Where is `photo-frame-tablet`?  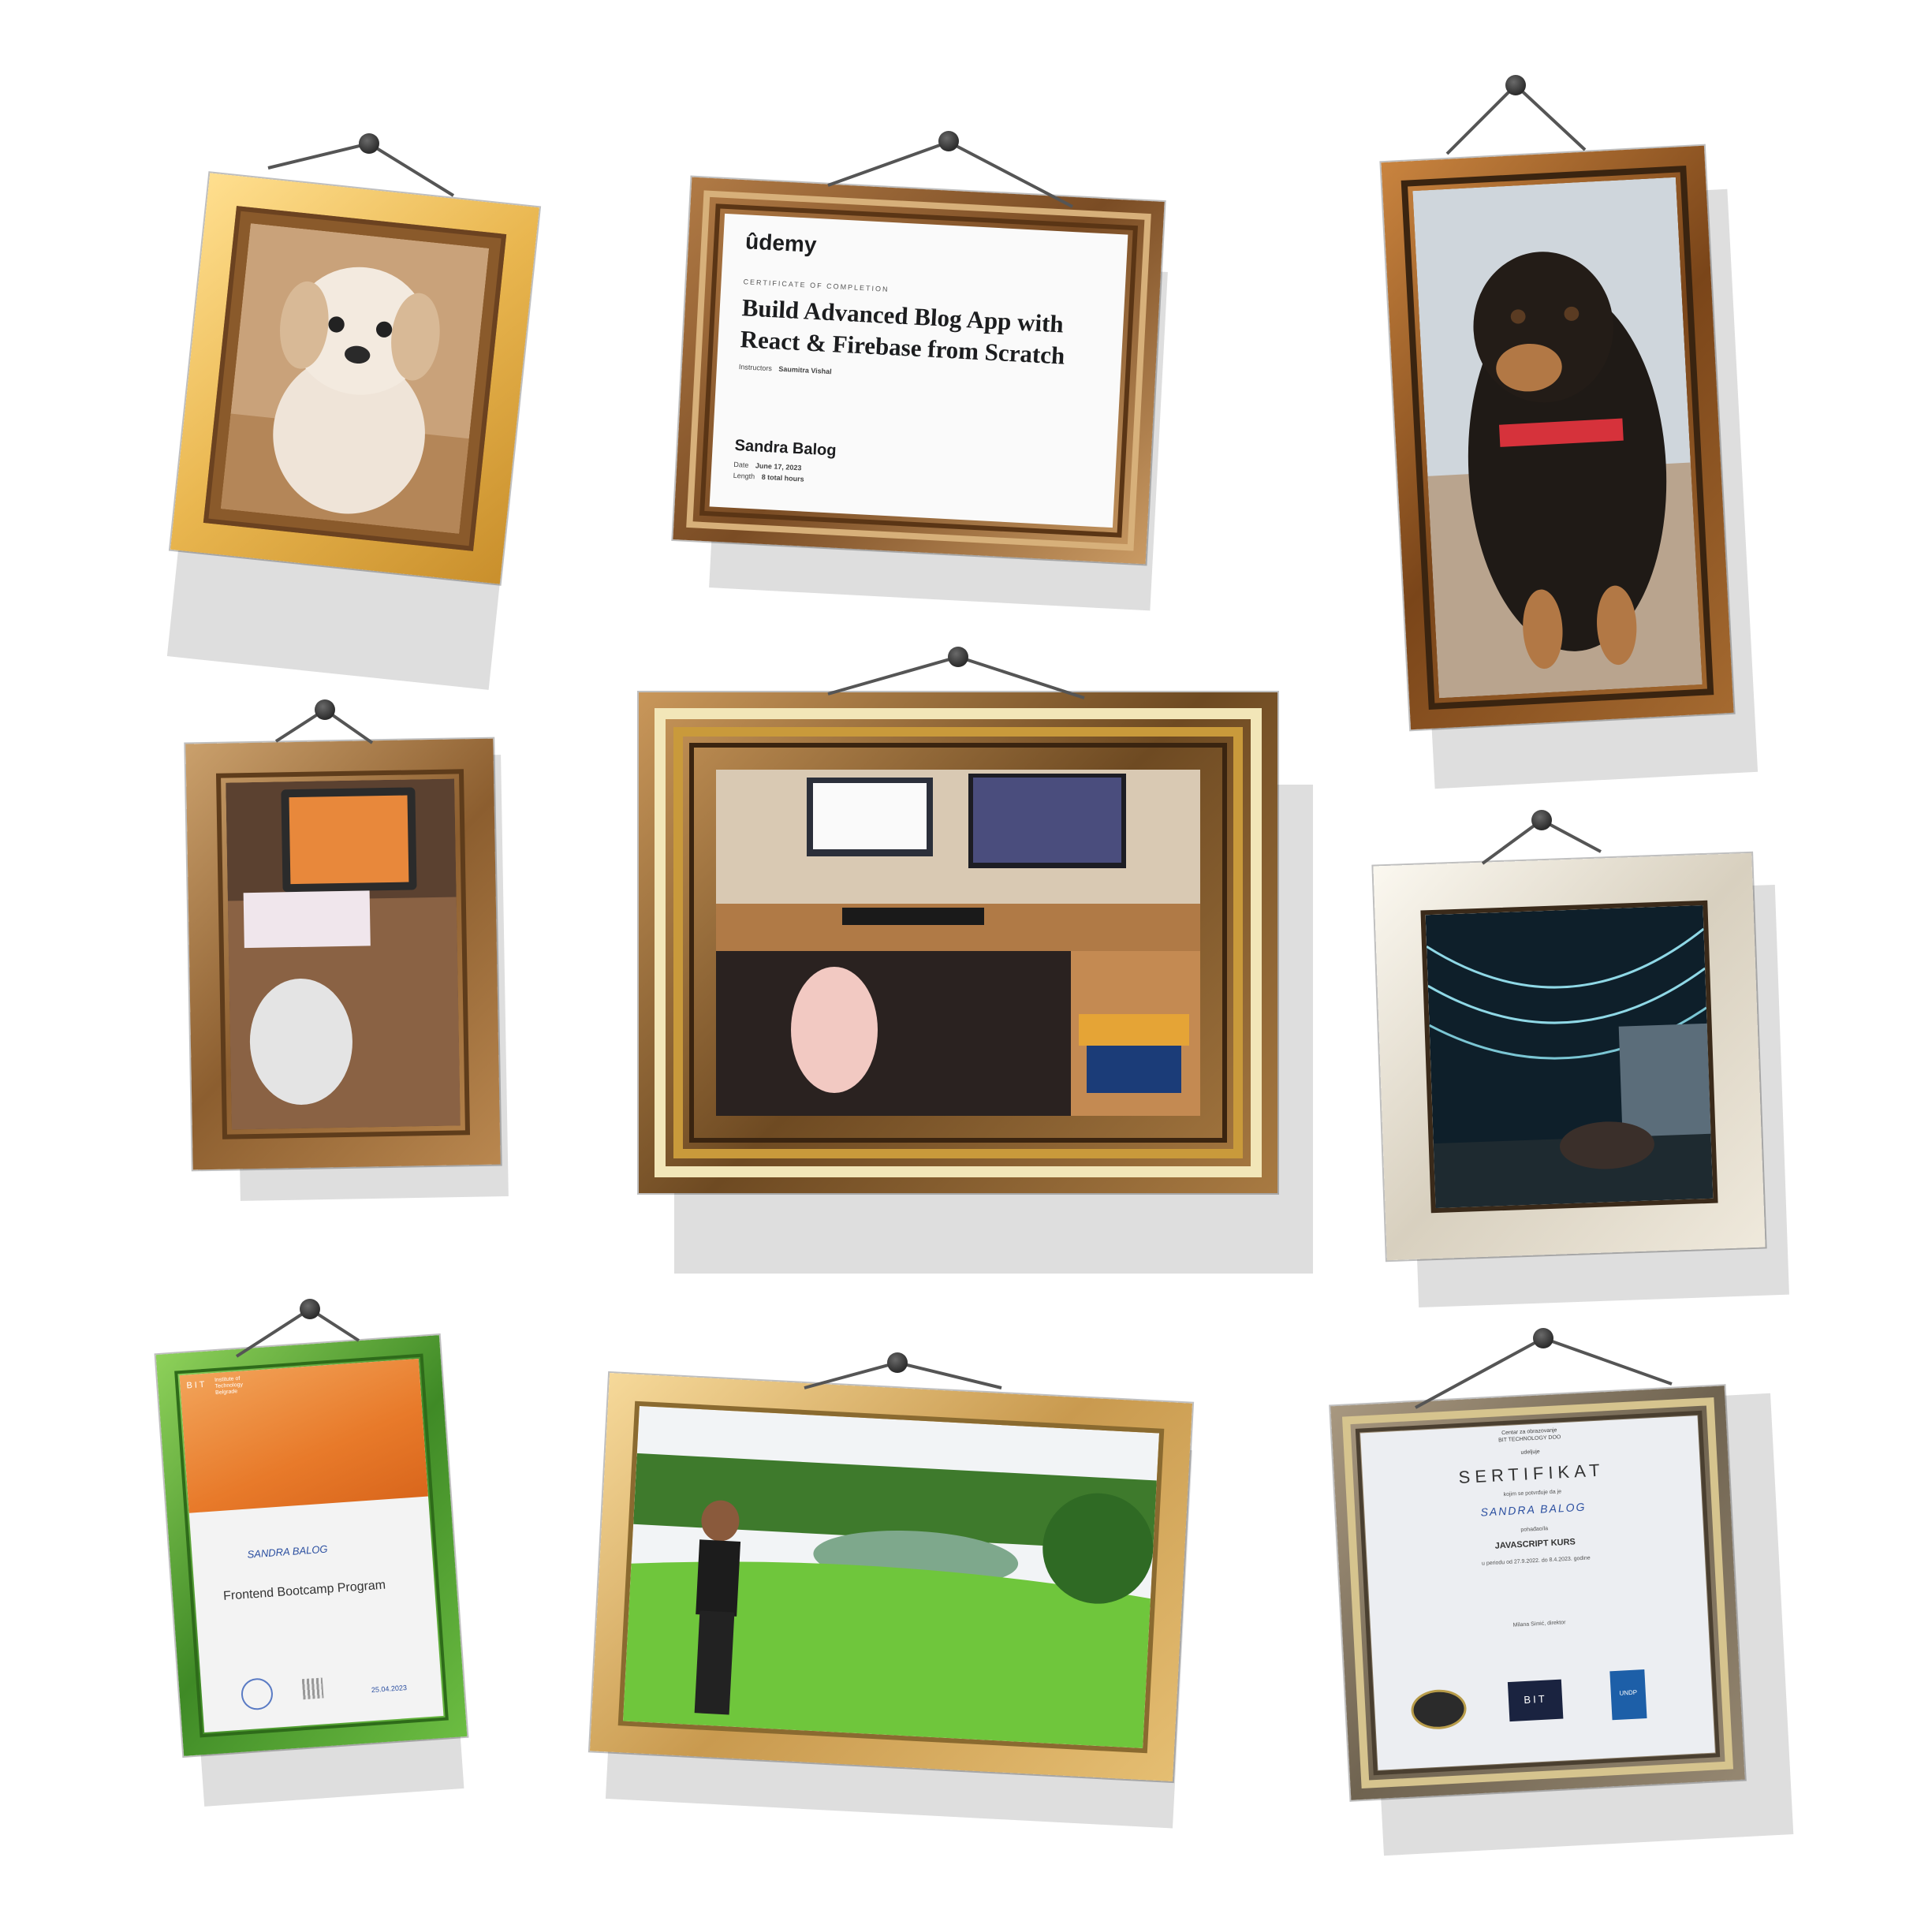
photo-frame-tablet is located at coordinates (343, 954).